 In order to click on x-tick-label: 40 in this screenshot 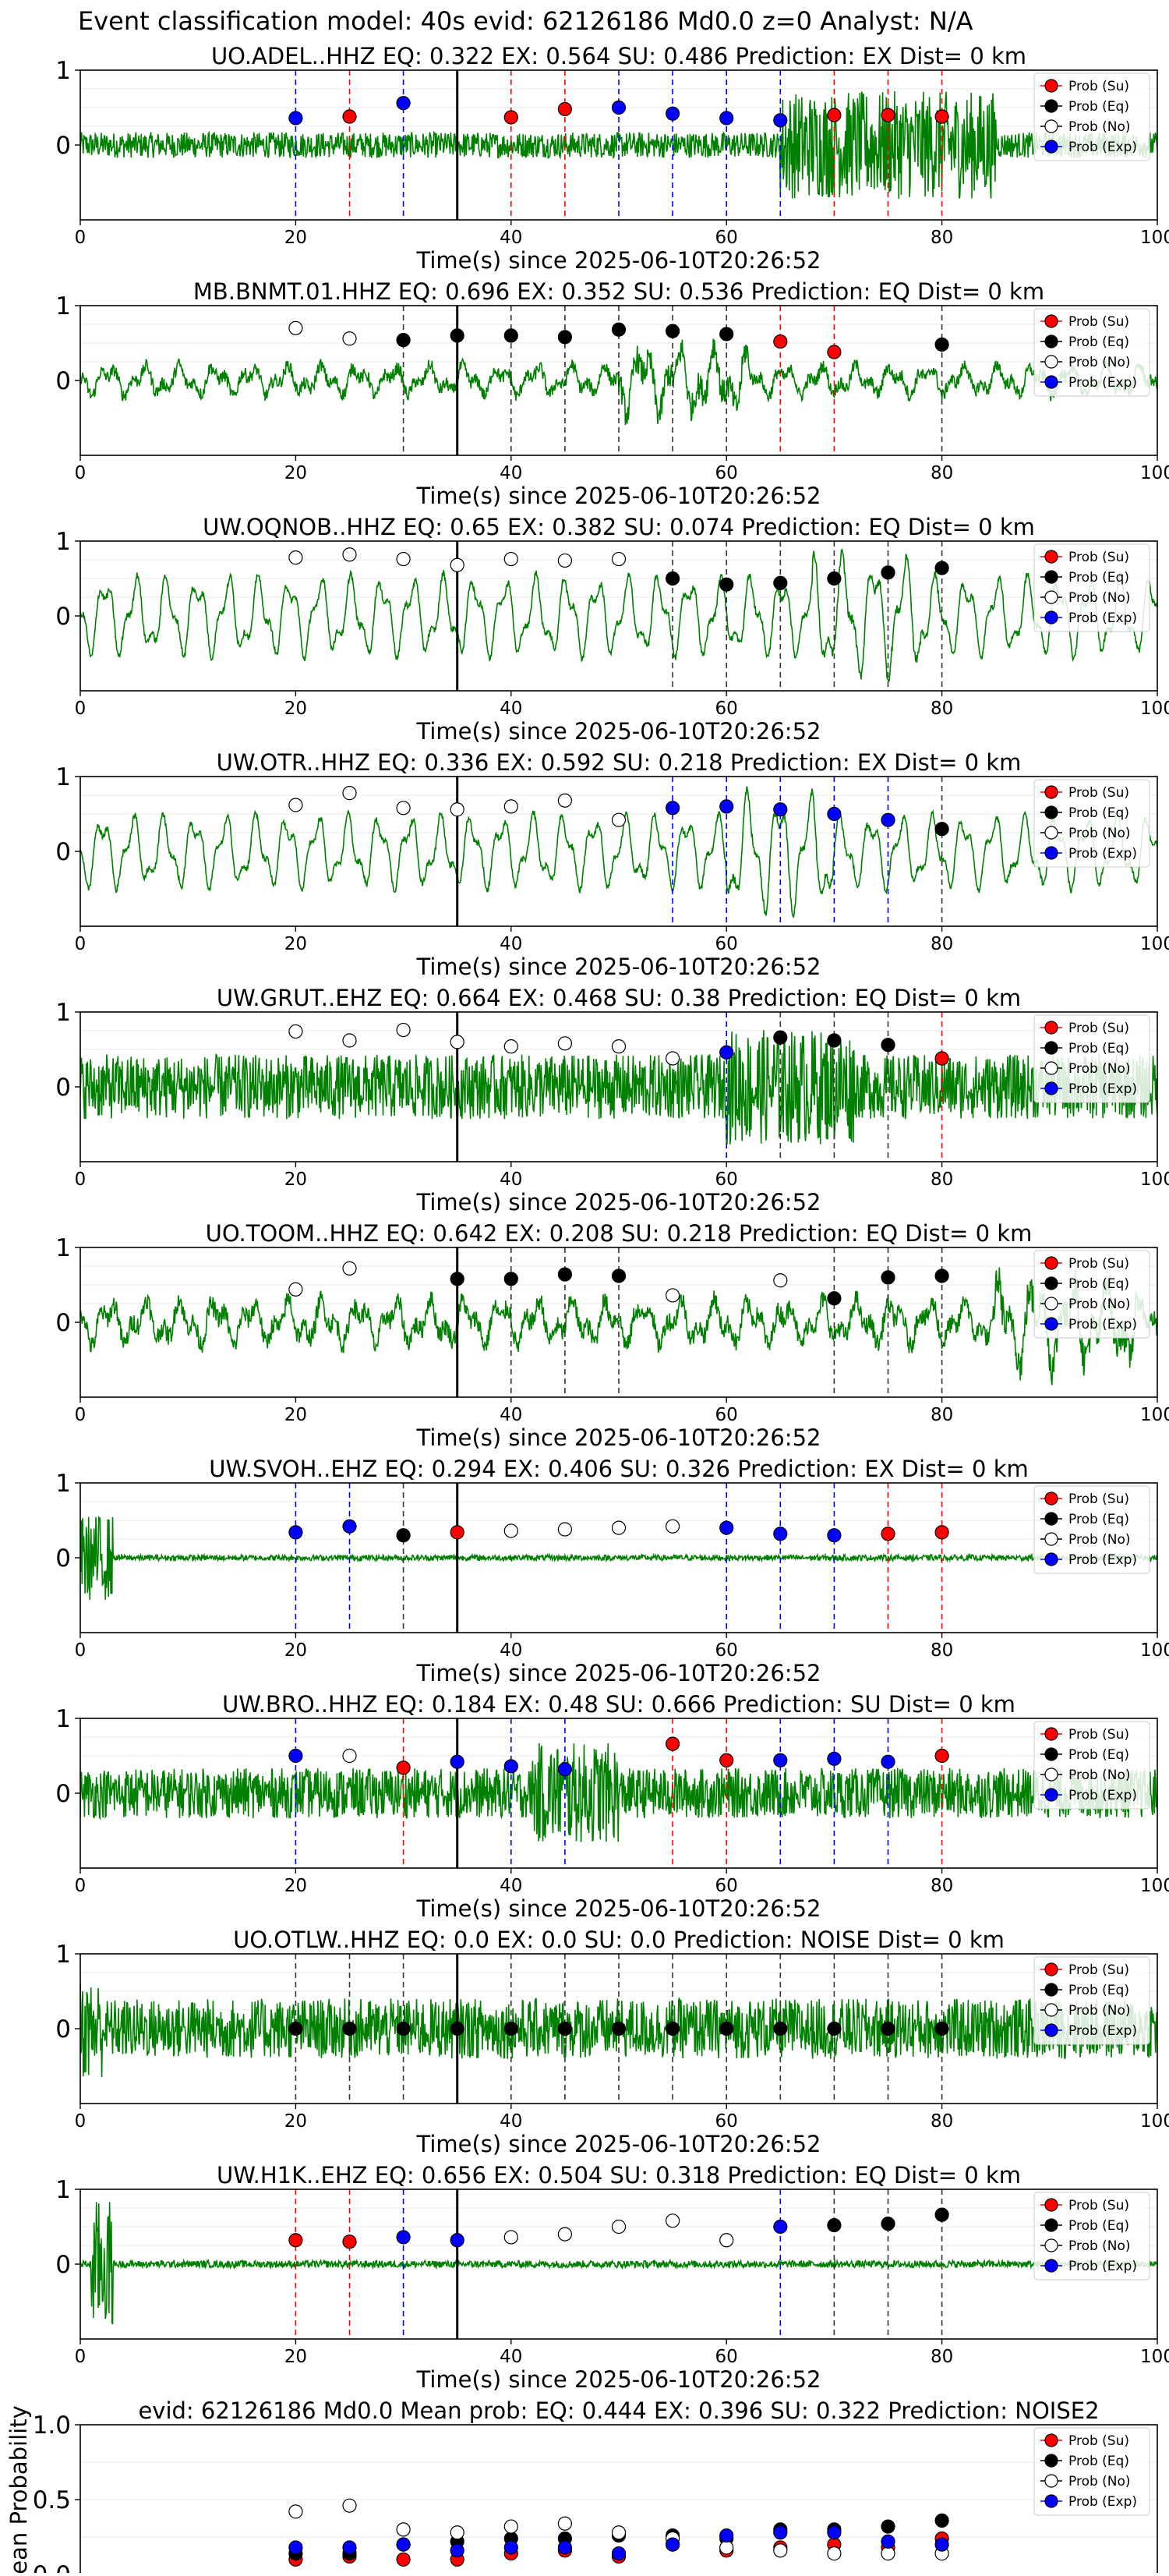, I will do `click(511, 1886)`.